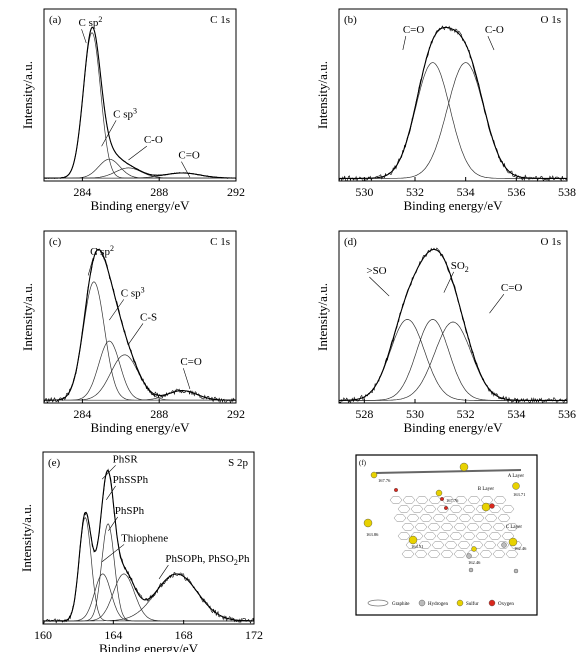 The height and width of the screenshot is (652, 586). Describe the element at coordinates (133, 292) in the screenshot. I see `peak-label: C sp3` at that location.